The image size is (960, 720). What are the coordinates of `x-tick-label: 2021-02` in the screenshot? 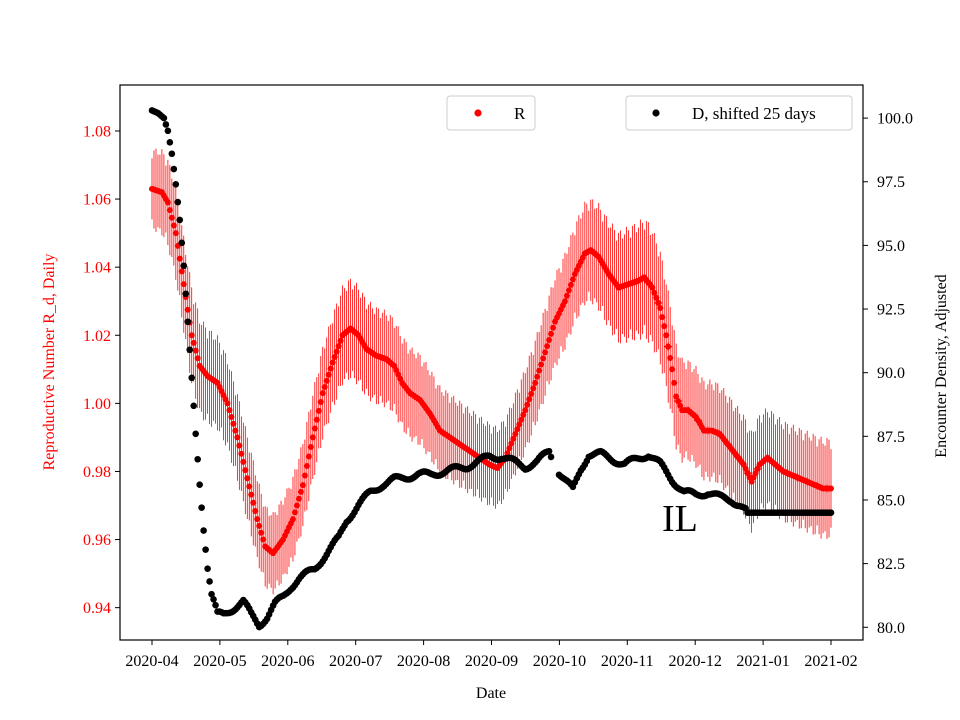 It's located at (830, 661).